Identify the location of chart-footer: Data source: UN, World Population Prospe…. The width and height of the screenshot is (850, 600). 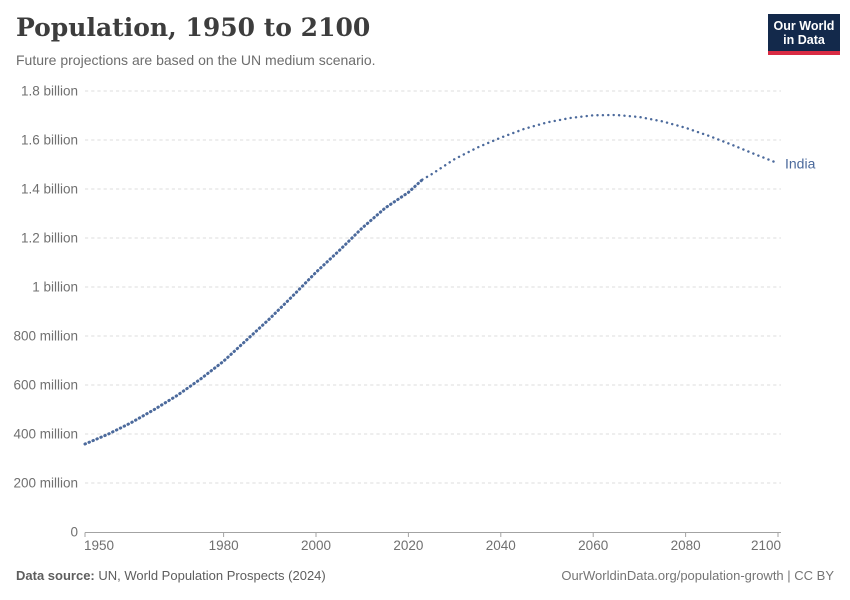
(425, 575).